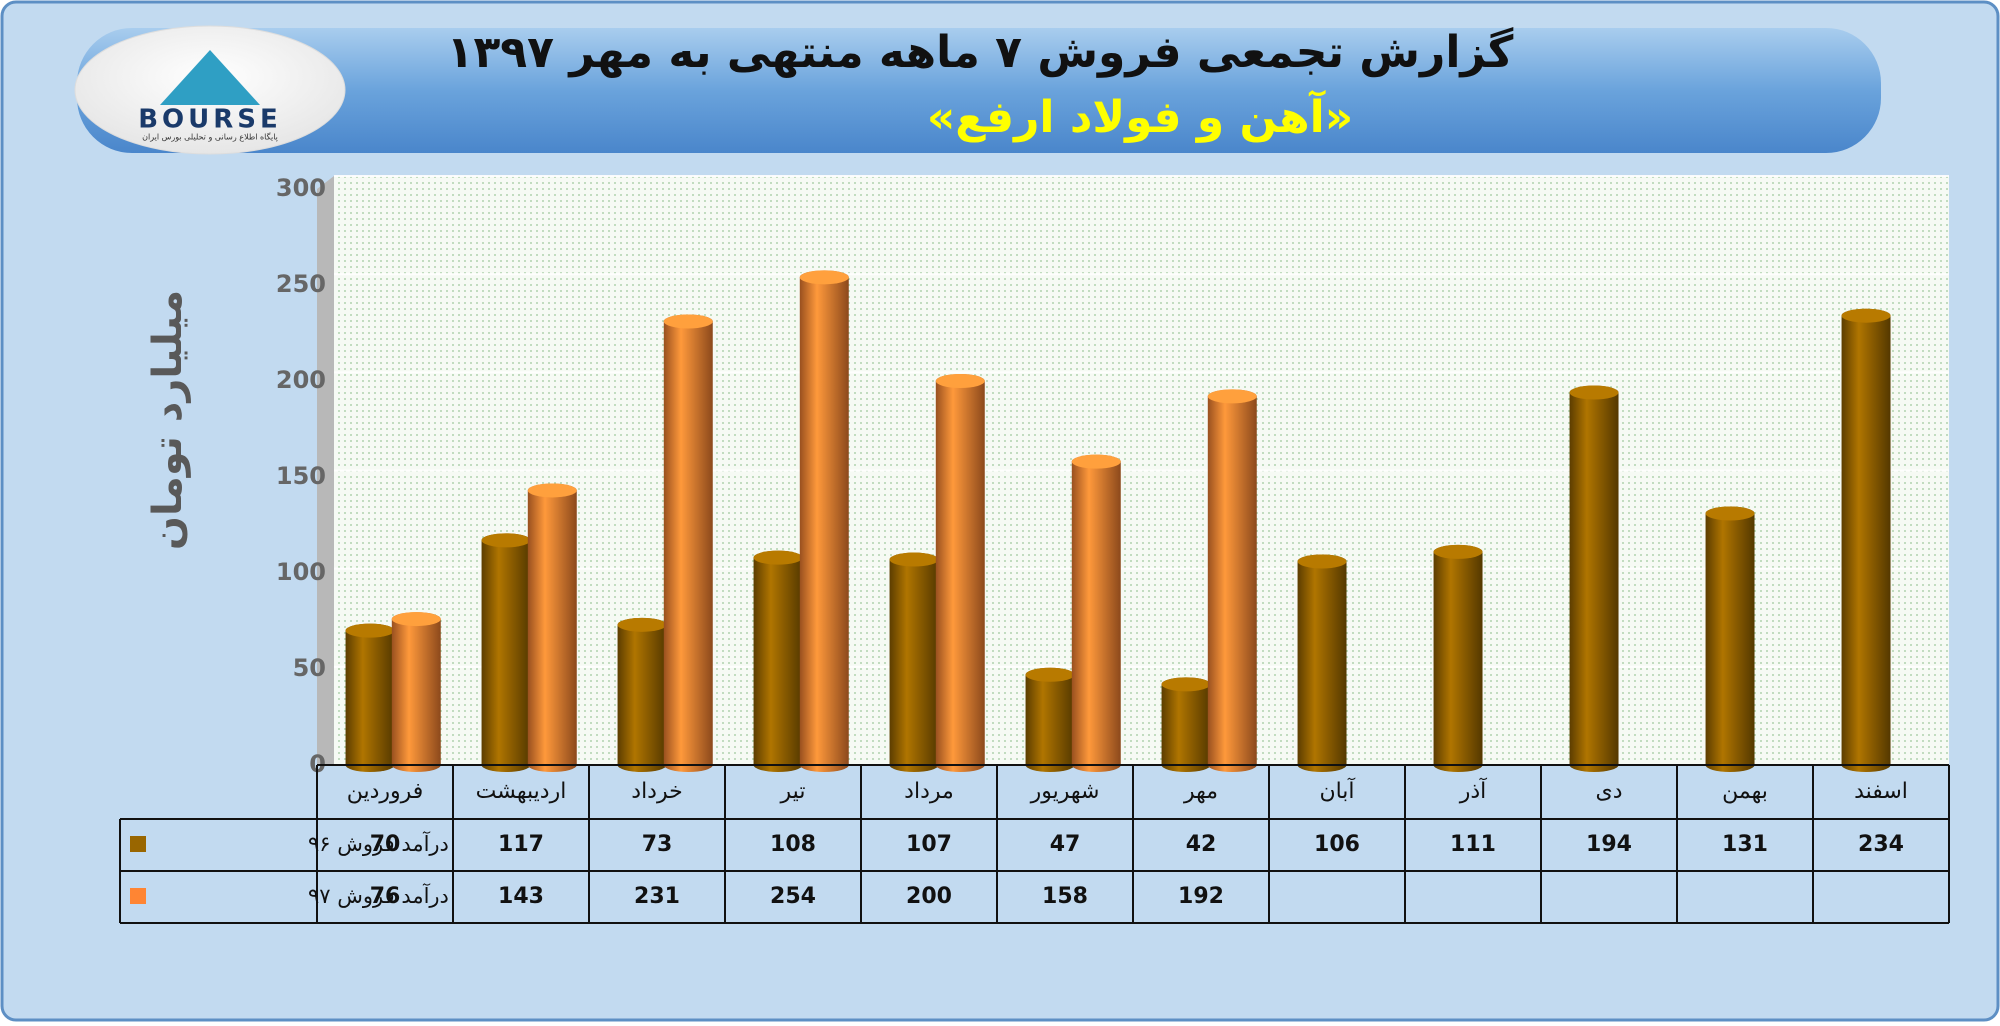  What do you see at coordinates (1745, 844) in the screenshot?
I see `table-value: 131` at bounding box center [1745, 844].